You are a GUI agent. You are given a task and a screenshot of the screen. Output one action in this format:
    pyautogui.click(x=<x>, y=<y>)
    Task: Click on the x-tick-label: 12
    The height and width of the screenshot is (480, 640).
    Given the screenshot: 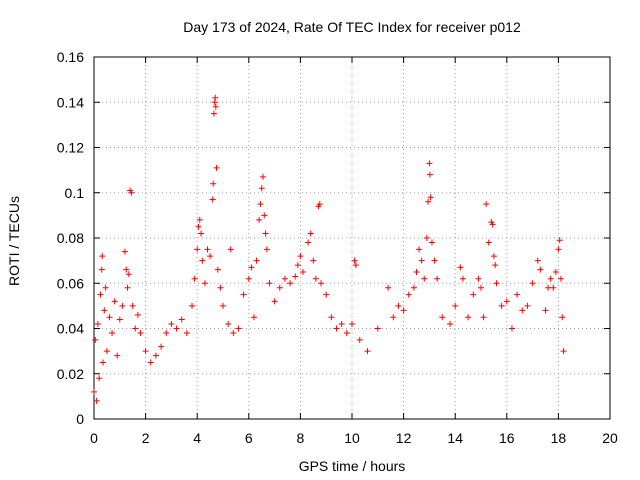 What is the action you would take?
    pyautogui.click(x=404, y=438)
    